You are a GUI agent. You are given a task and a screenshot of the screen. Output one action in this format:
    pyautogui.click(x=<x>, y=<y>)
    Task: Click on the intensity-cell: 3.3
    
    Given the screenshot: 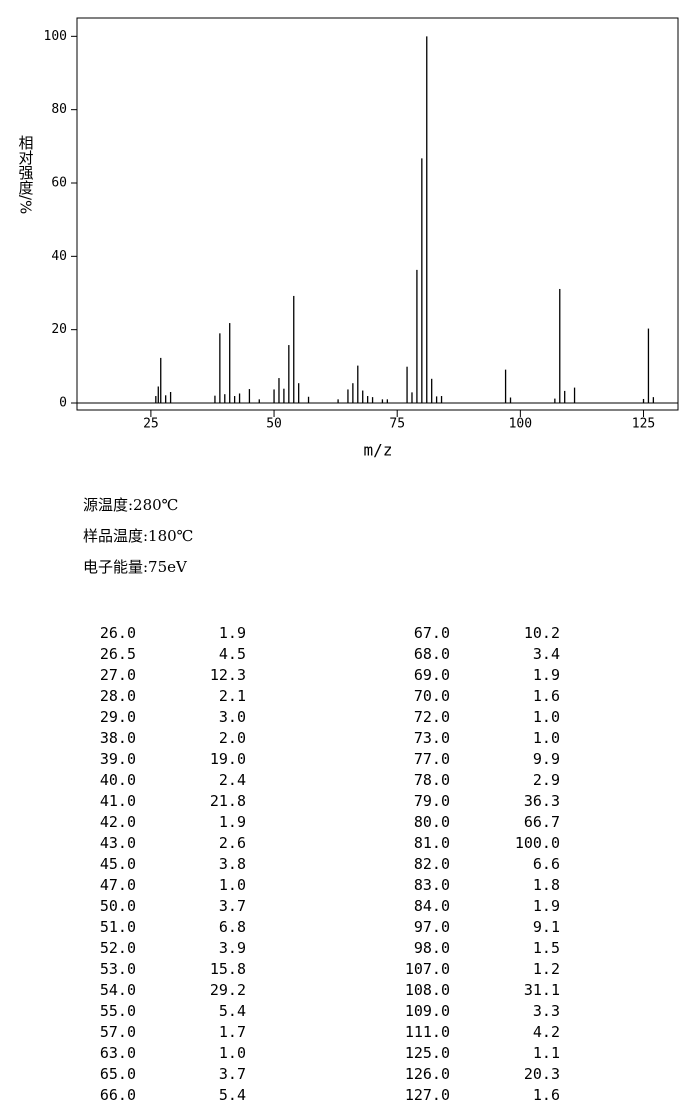 What is the action you would take?
    pyautogui.click(x=546, y=1011)
    